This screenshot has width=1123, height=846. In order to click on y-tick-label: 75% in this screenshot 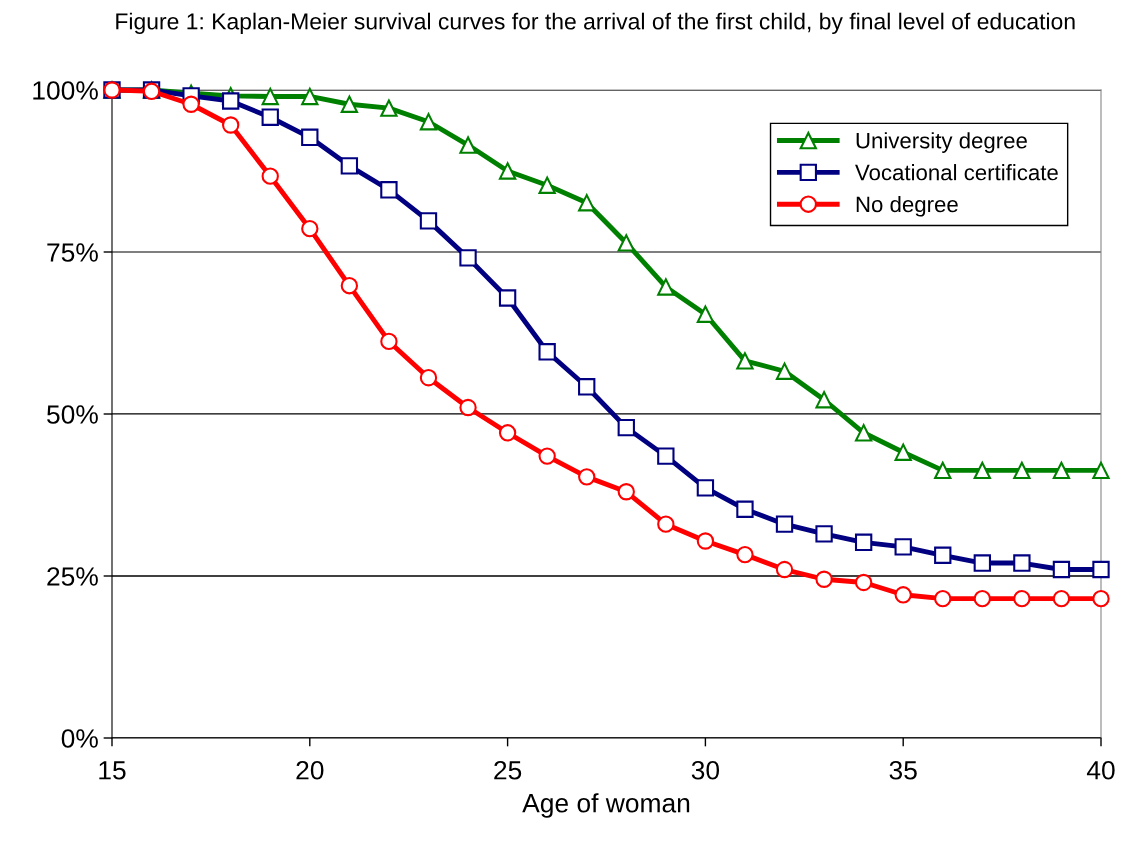, I will do `click(72, 252)`.